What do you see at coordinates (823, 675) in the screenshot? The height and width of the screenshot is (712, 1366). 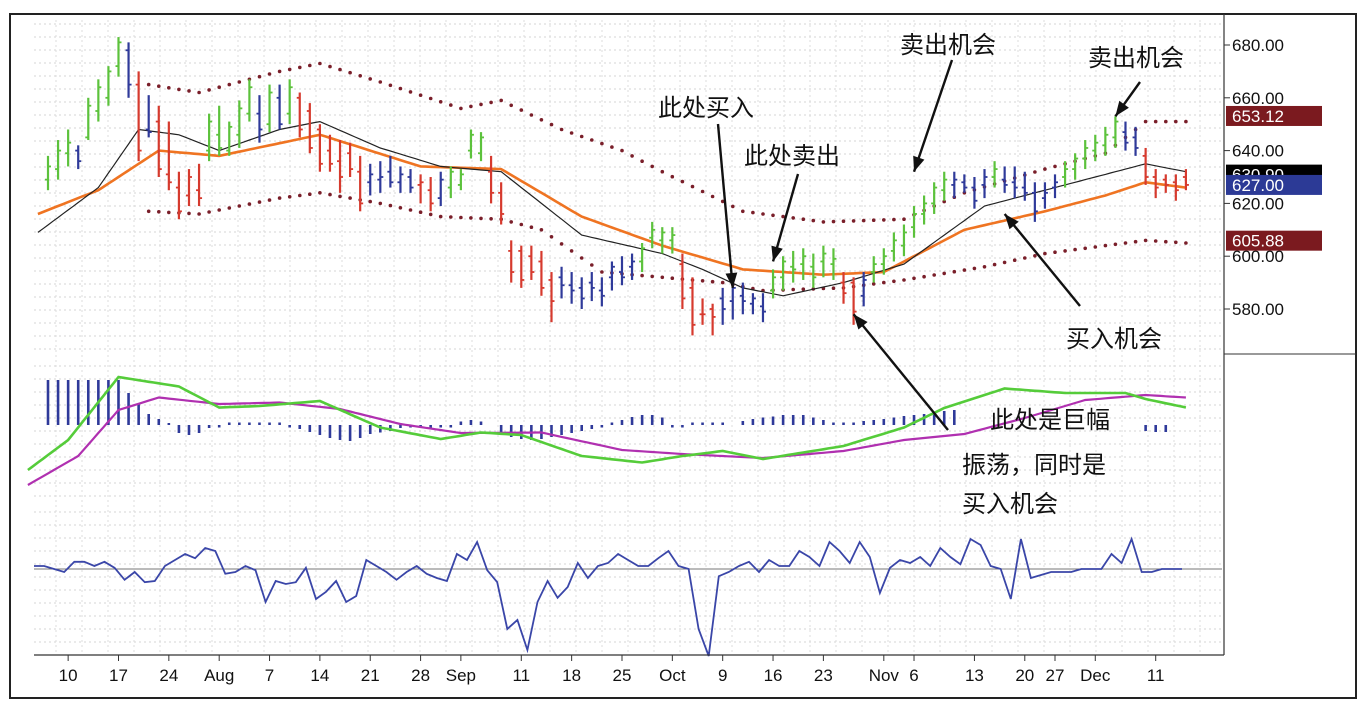 I see `x-tick-label: 23` at bounding box center [823, 675].